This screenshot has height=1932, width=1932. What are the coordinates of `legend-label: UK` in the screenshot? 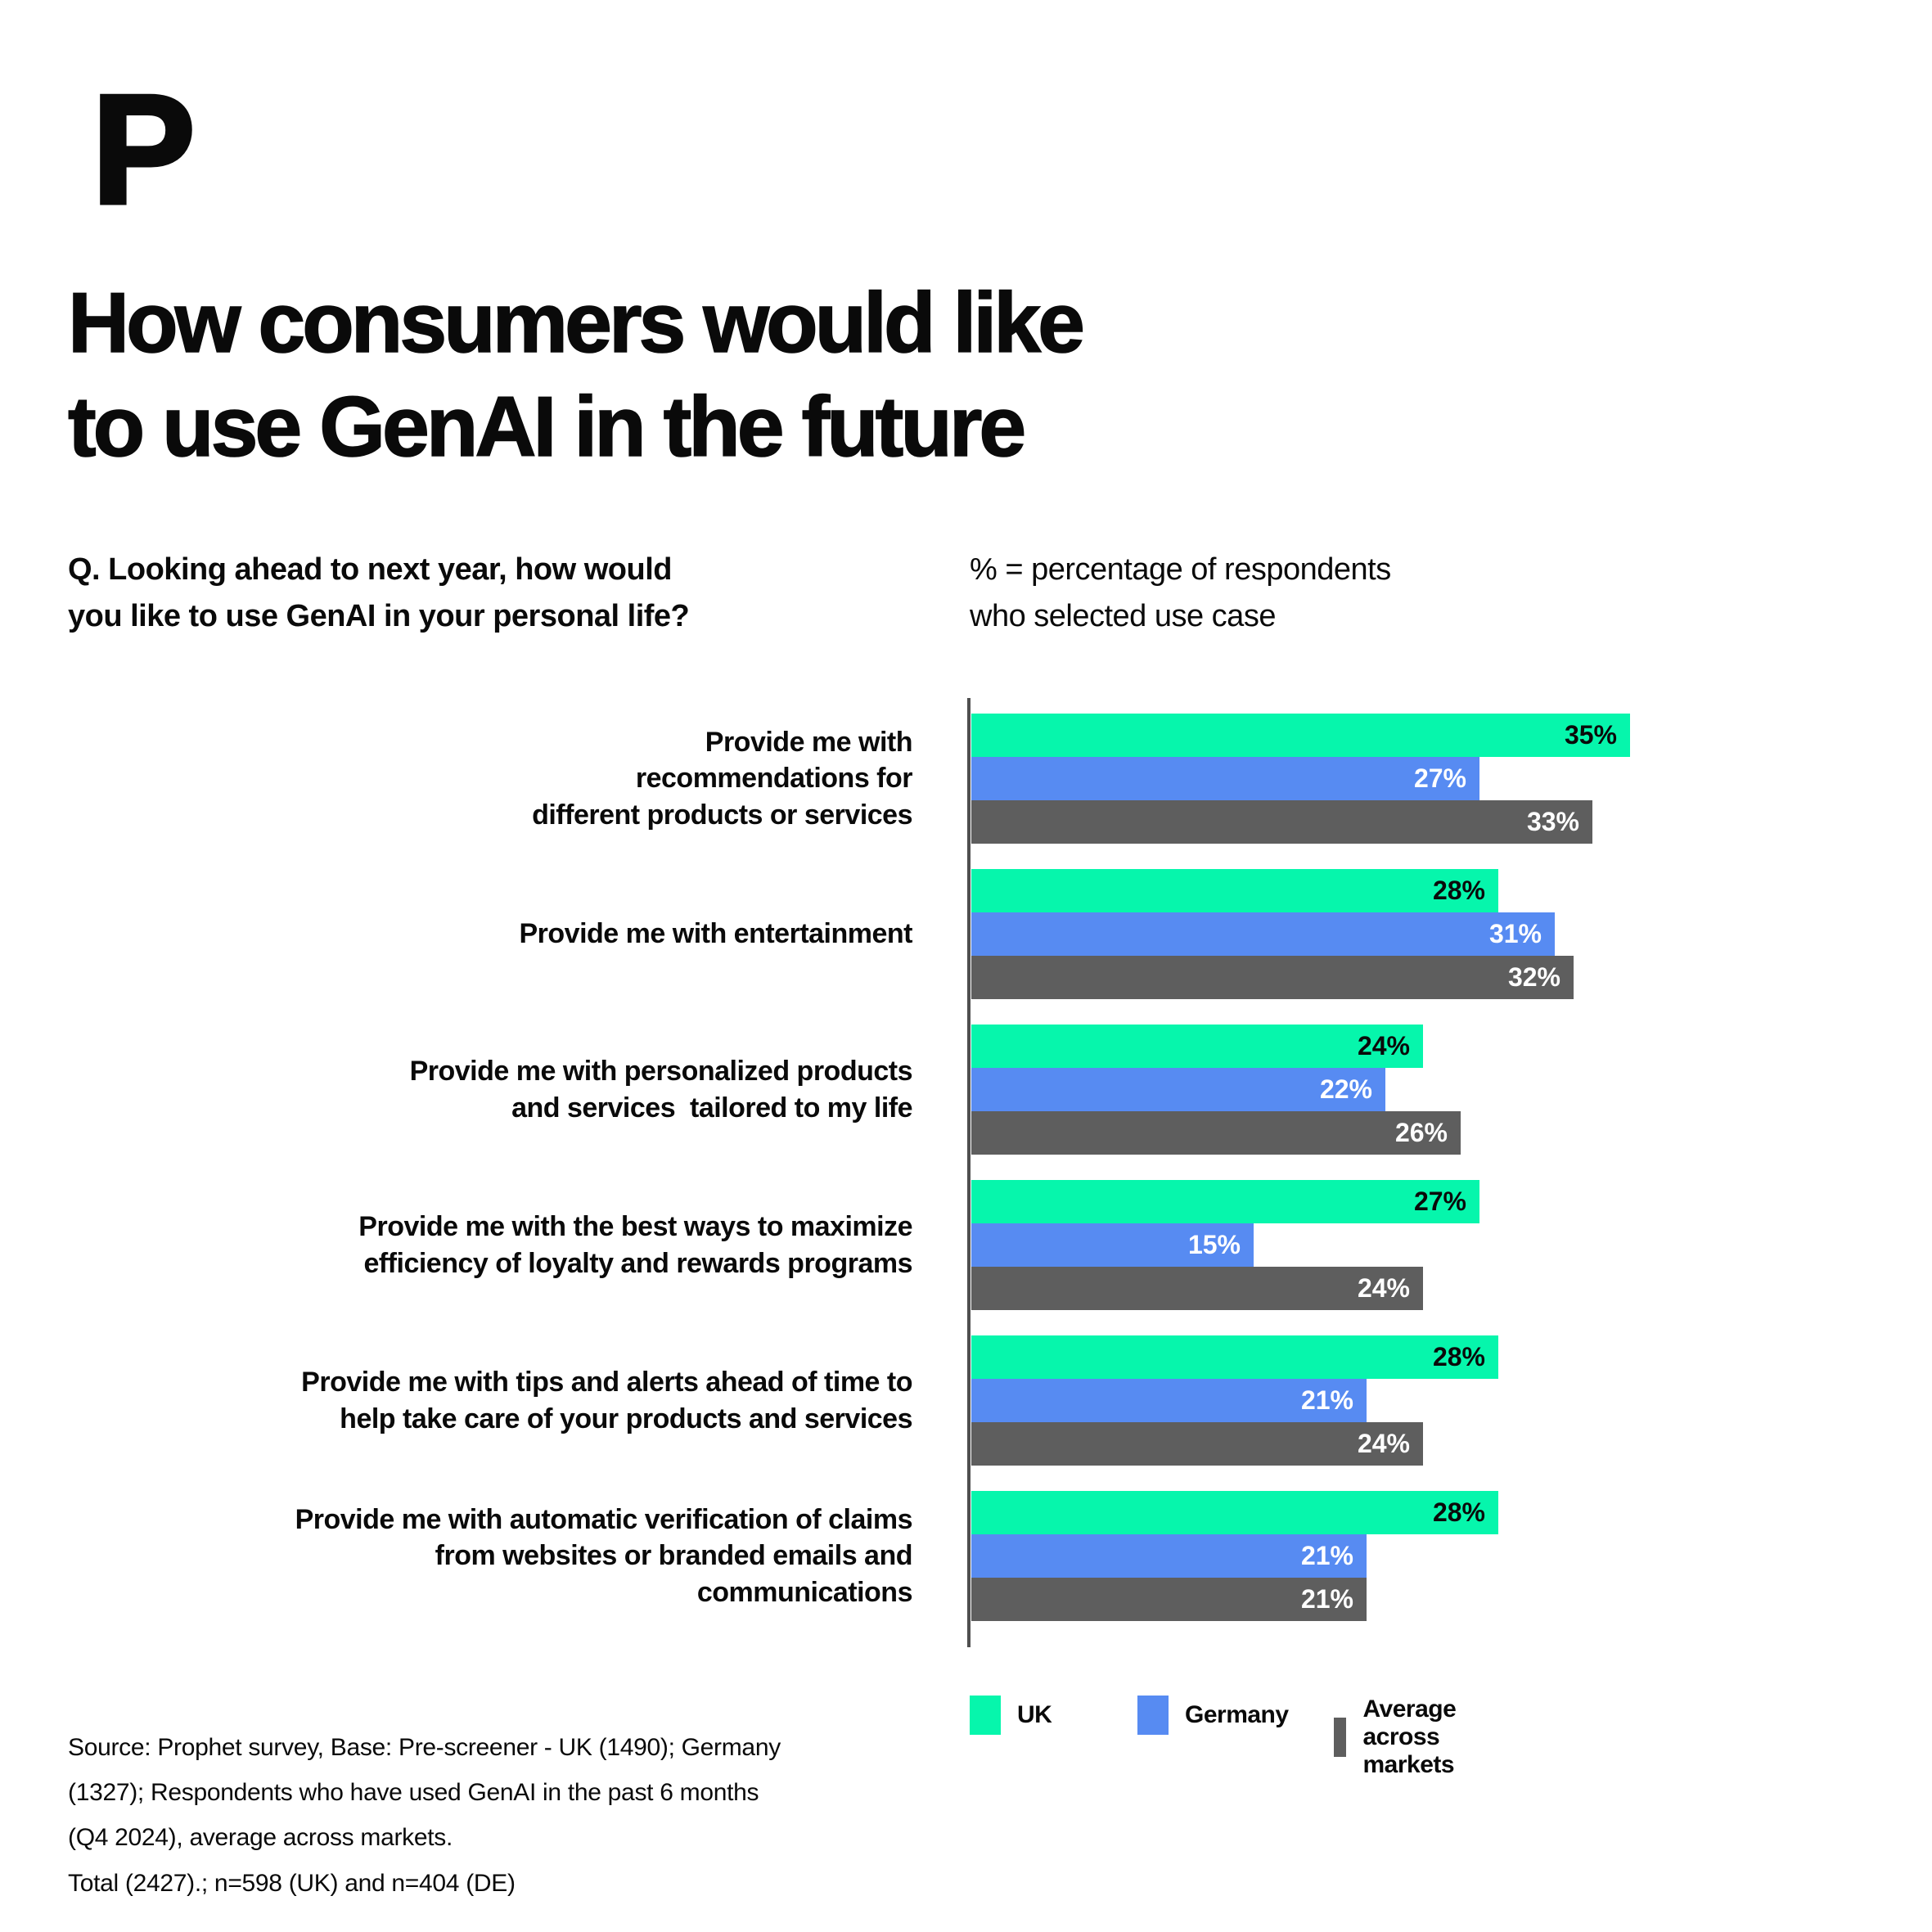 It's located at (1034, 1714).